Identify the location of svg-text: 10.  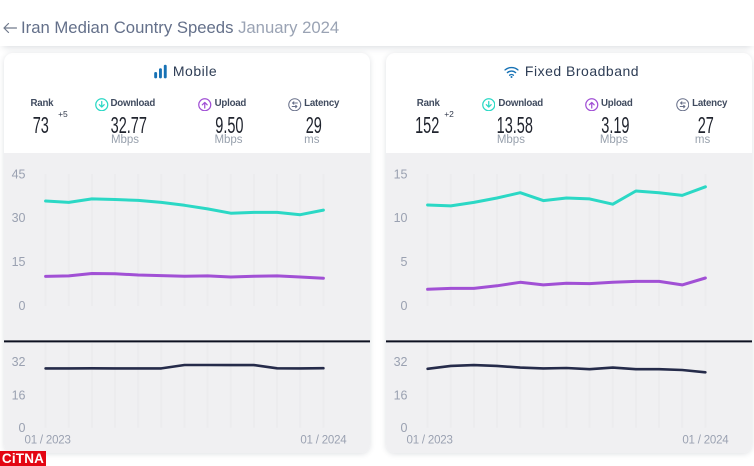
(401, 218).